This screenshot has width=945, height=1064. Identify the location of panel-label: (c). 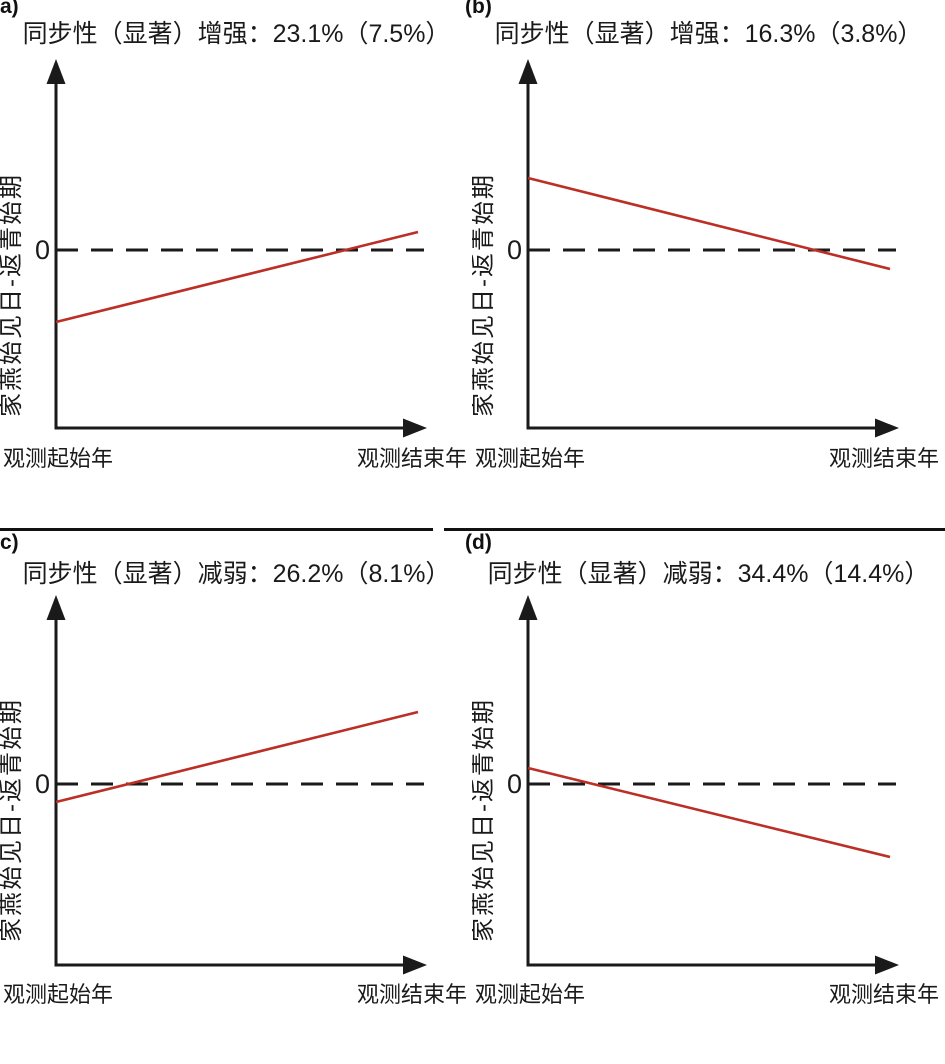
(9, 542).